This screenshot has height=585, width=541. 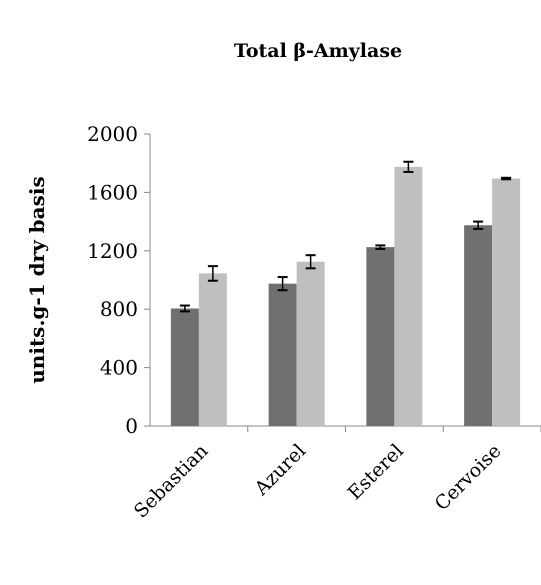 I want to click on y-tick-label: 800, so click(x=119, y=309).